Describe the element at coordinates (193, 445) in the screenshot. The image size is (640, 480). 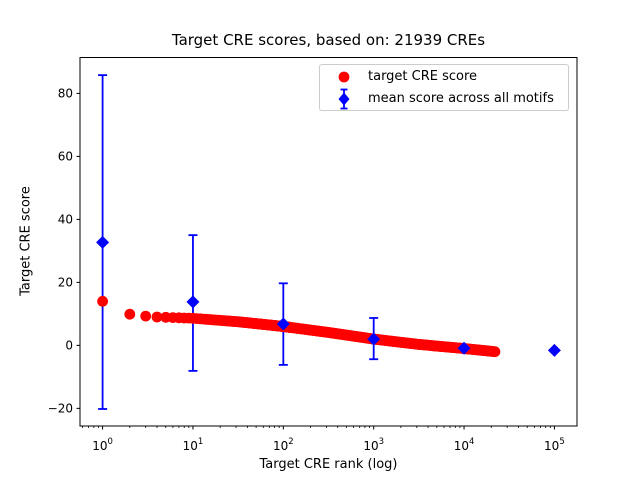
I see `x-tick-label: 10¹` at that location.